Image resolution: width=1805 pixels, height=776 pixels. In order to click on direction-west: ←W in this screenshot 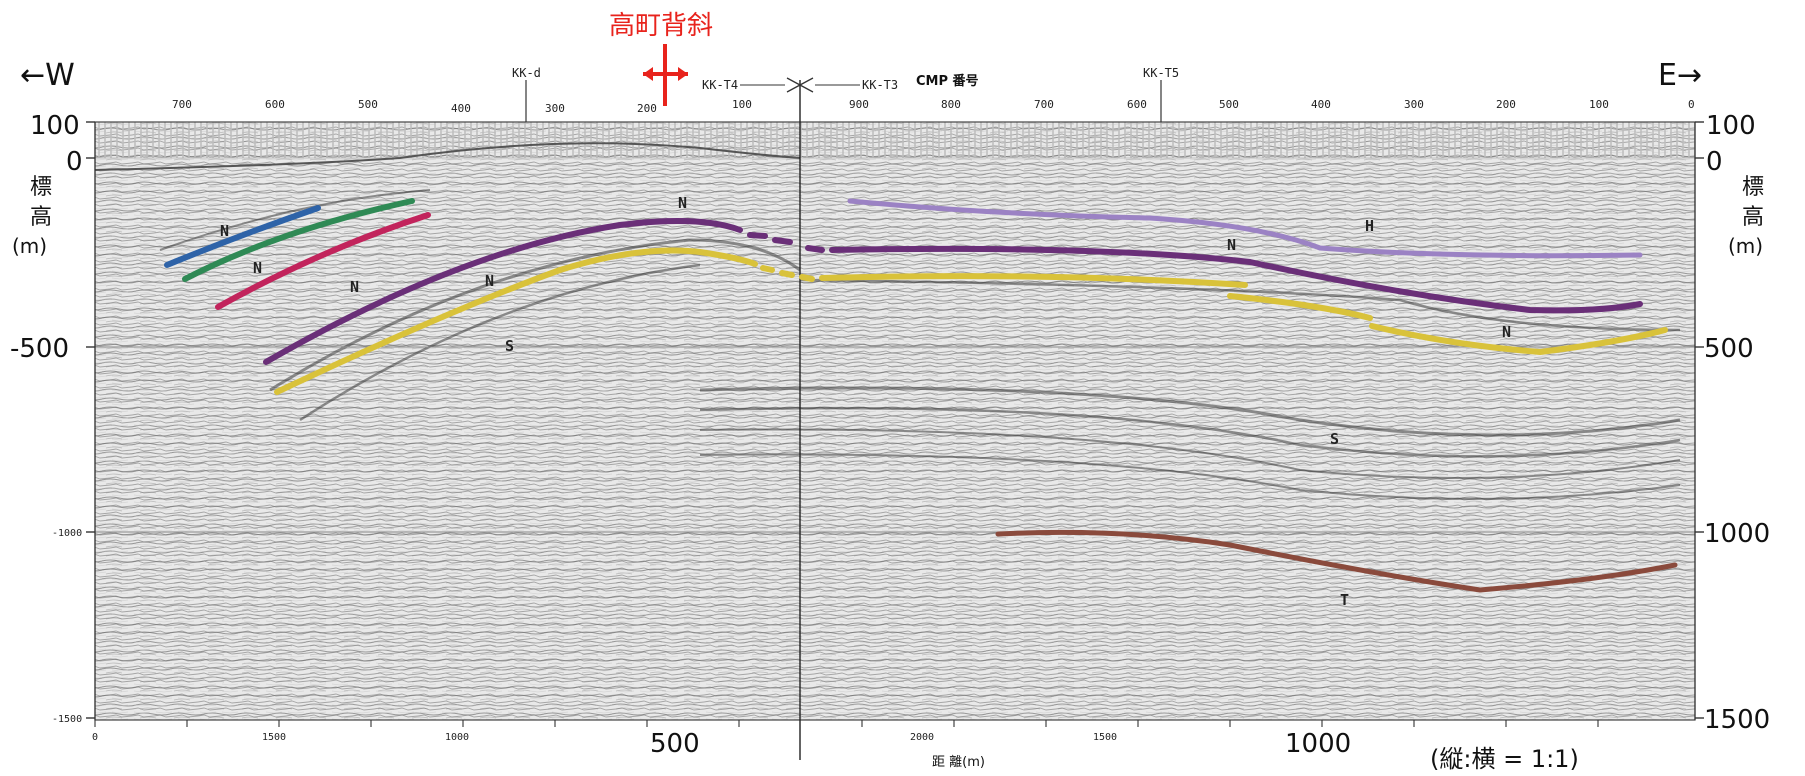, I will do `click(47, 75)`.